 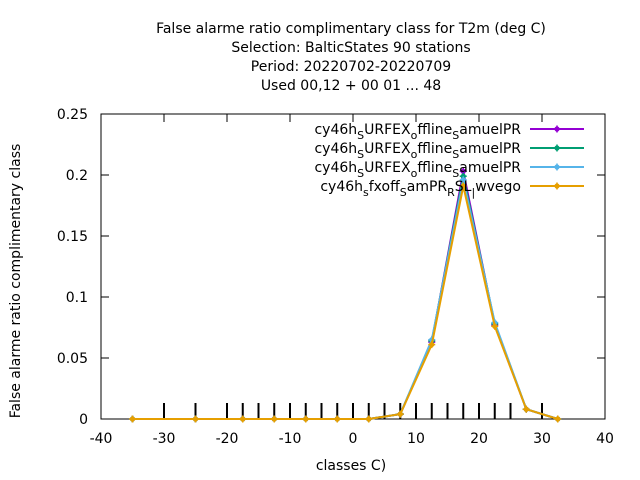 What do you see at coordinates (473, 192) in the screenshot?
I see `legend-subscript: |` at bounding box center [473, 192].